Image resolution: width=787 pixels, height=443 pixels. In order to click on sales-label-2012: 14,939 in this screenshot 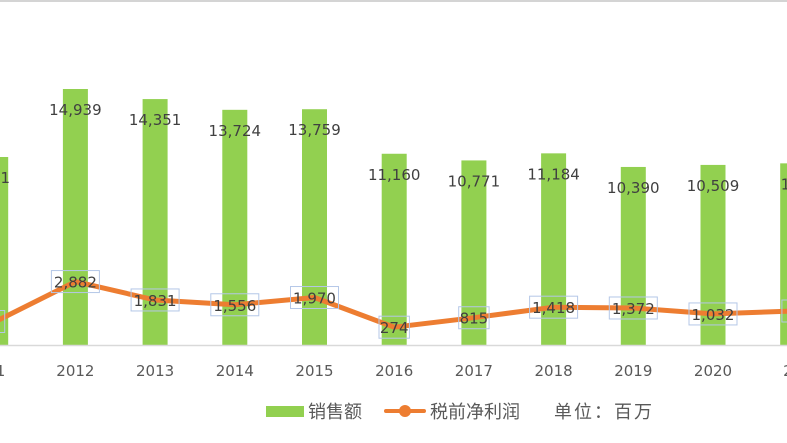, I will do `click(75, 110)`.